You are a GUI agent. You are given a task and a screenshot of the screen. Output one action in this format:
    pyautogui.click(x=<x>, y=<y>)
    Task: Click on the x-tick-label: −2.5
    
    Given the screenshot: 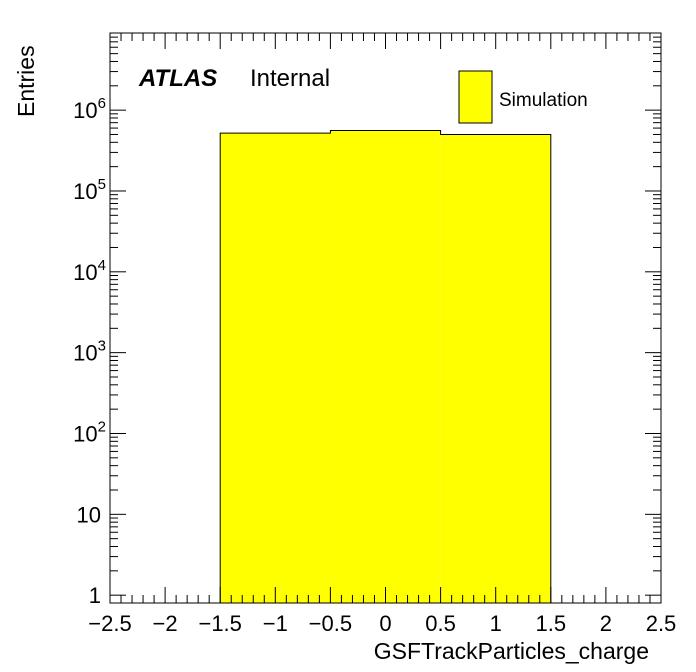 What is the action you would take?
    pyautogui.click(x=109, y=623)
    